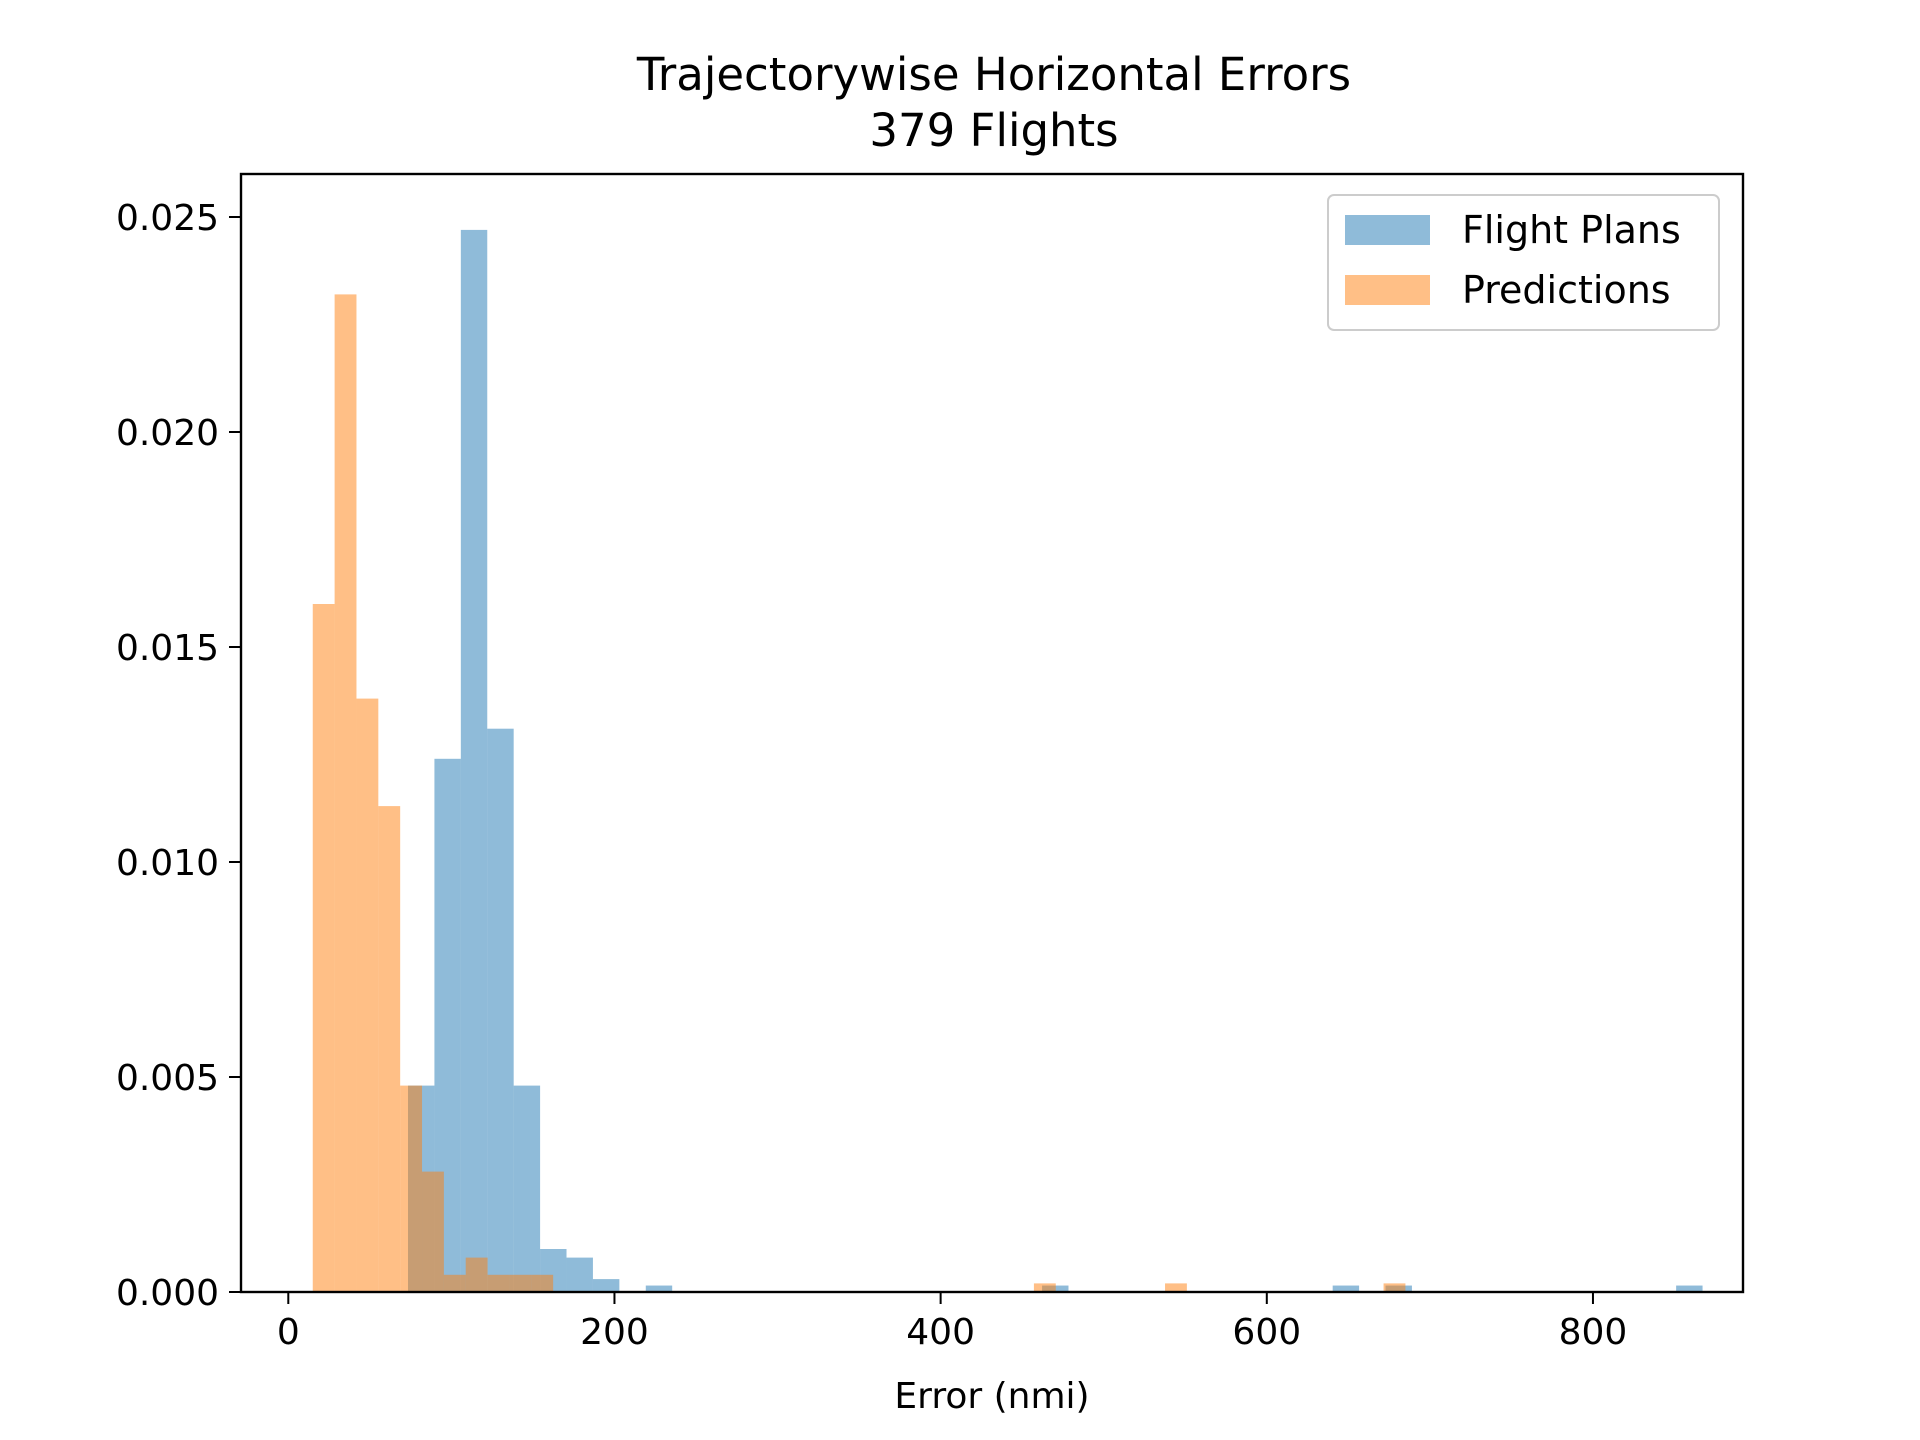  I want to click on y-tick-label-2: 0.010, so click(167, 863).